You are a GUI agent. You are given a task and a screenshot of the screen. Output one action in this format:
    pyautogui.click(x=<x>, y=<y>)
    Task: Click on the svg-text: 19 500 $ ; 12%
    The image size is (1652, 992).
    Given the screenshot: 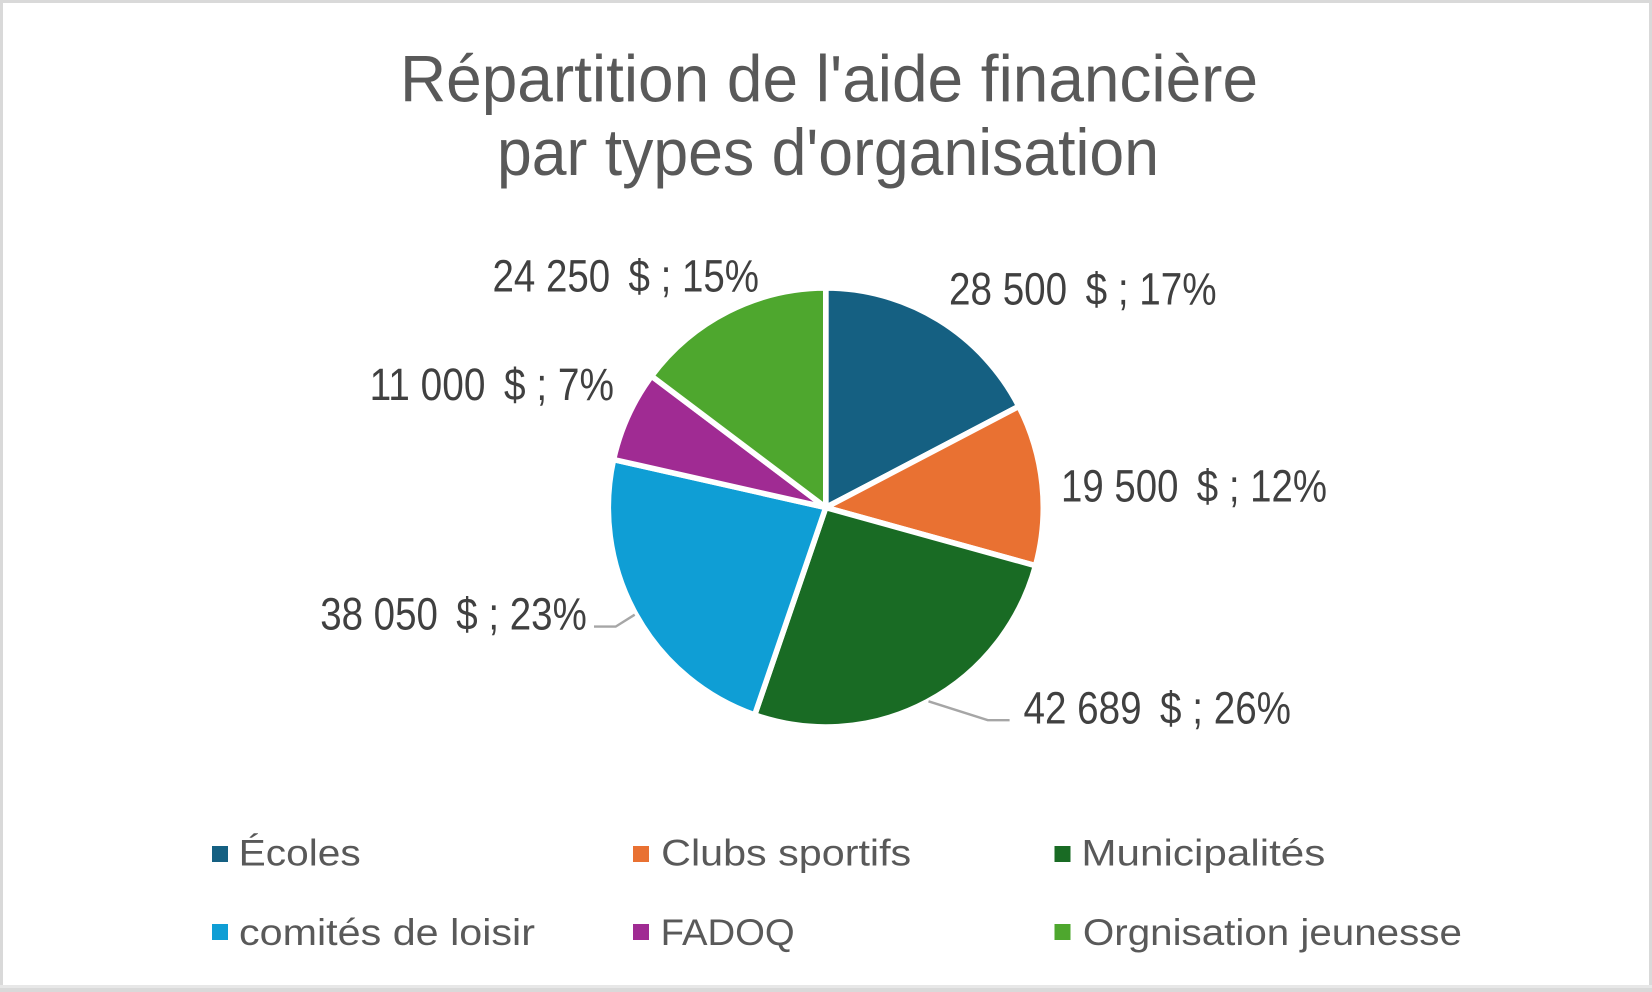 What is the action you would take?
    pyautogui.click(x=1194, y=486)
    